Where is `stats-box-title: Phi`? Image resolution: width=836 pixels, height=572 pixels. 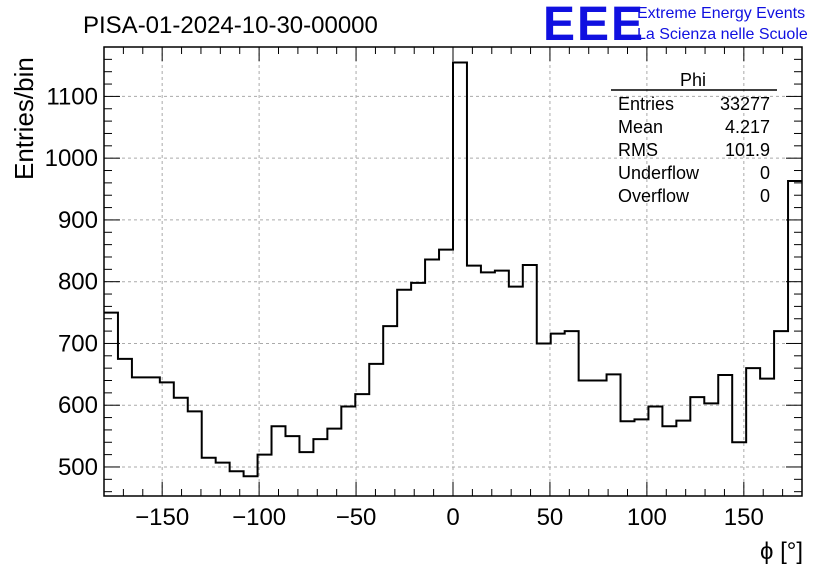
stats-box-title: Phi is located at coordinates (693, 80).